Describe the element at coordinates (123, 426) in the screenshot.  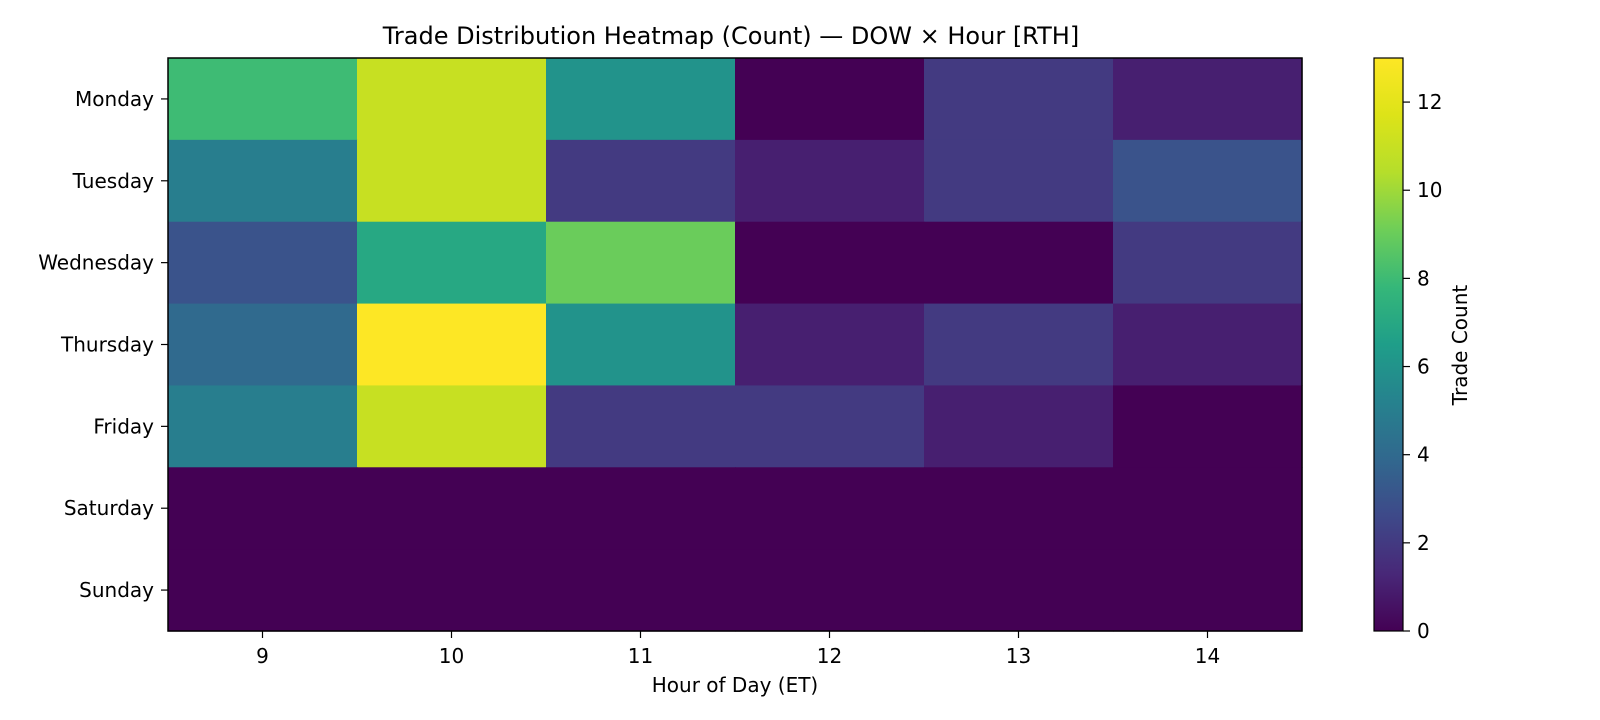
I see `y-tick-label: Friday` at that location.